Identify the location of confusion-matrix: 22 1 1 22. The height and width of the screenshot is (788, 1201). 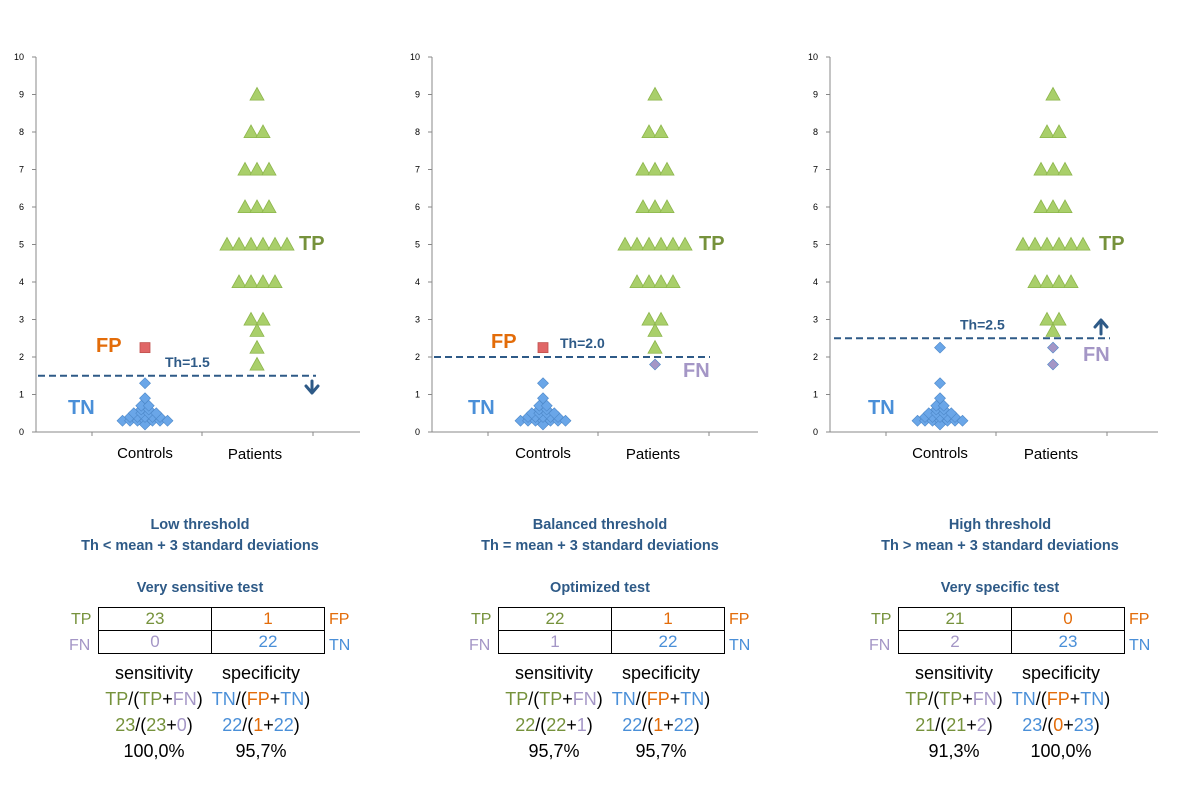
(611, 630).